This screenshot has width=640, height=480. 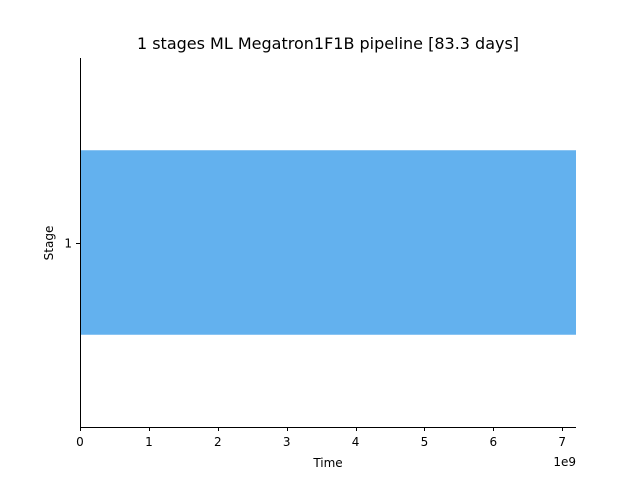 I want to click on y-ticks: 1, so click(x=72, y=244).